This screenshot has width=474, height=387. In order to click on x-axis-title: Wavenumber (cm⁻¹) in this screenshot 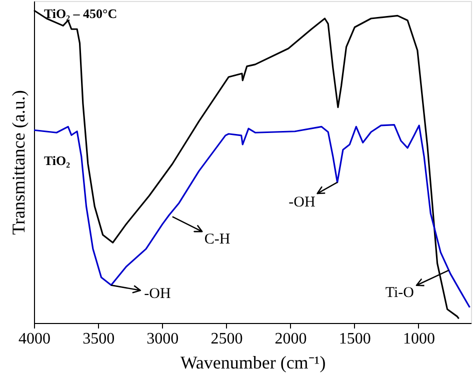, I will do `click(253, 362)`.